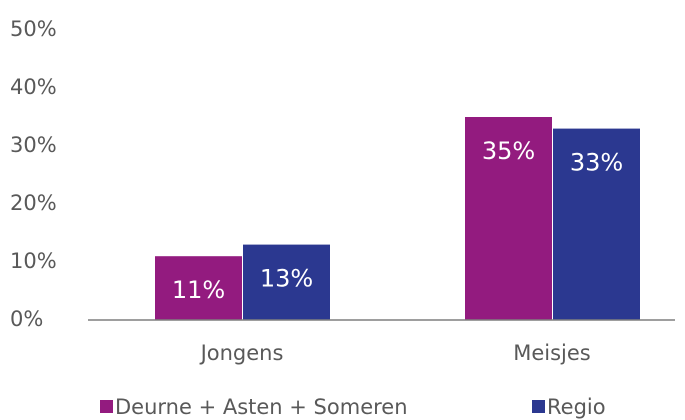 The width and height of the screenshot is (685, 420). What do you see at coordinates (596, 163) in the screenshot?
I see `value-label: 33%` at bounding box center [596, 163].